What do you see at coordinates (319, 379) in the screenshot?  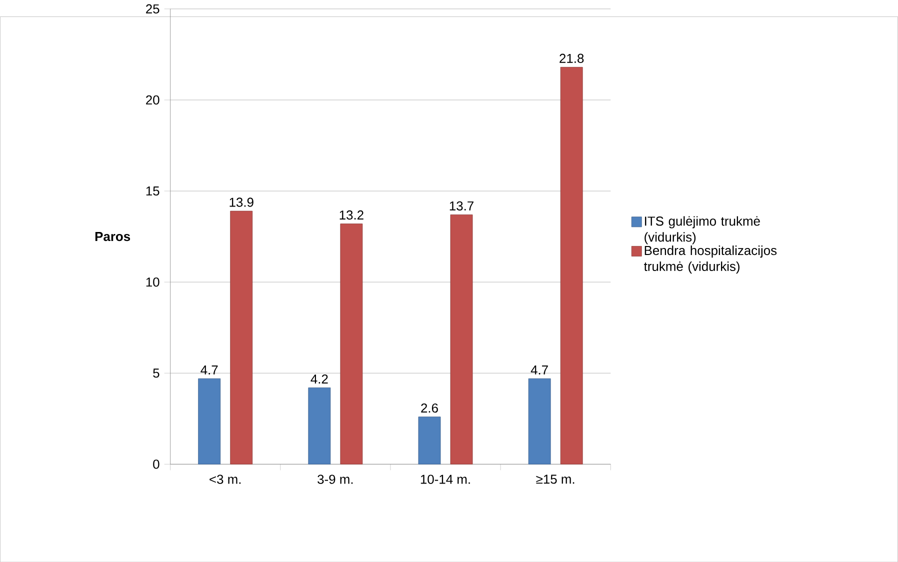 I see `data-label: 4.2` at bounding box center [319, 379].